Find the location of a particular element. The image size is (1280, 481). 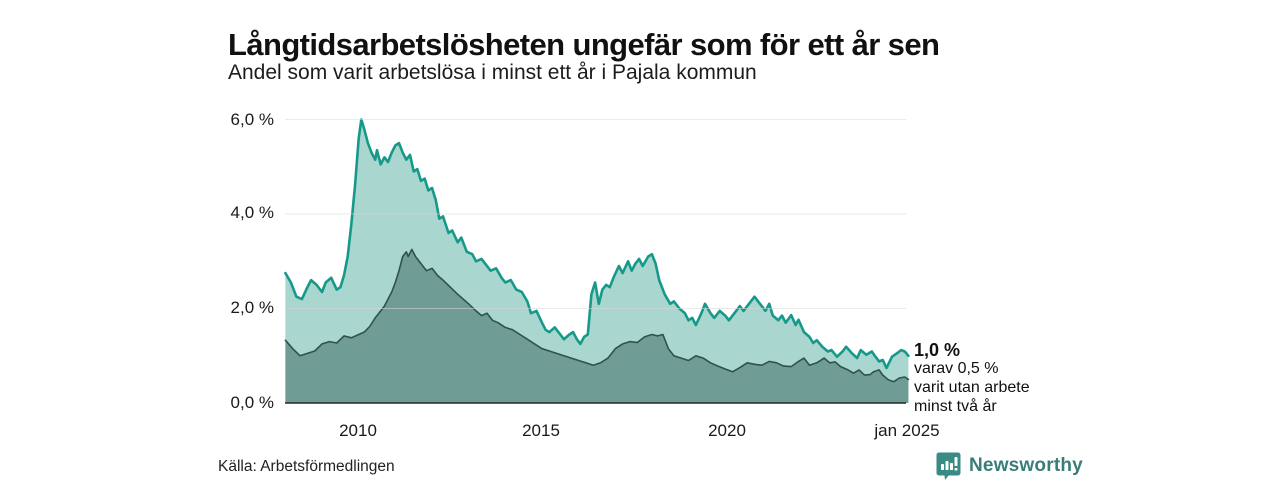

latest-value-label: 1,0 % is located at coordinates (937, 350).